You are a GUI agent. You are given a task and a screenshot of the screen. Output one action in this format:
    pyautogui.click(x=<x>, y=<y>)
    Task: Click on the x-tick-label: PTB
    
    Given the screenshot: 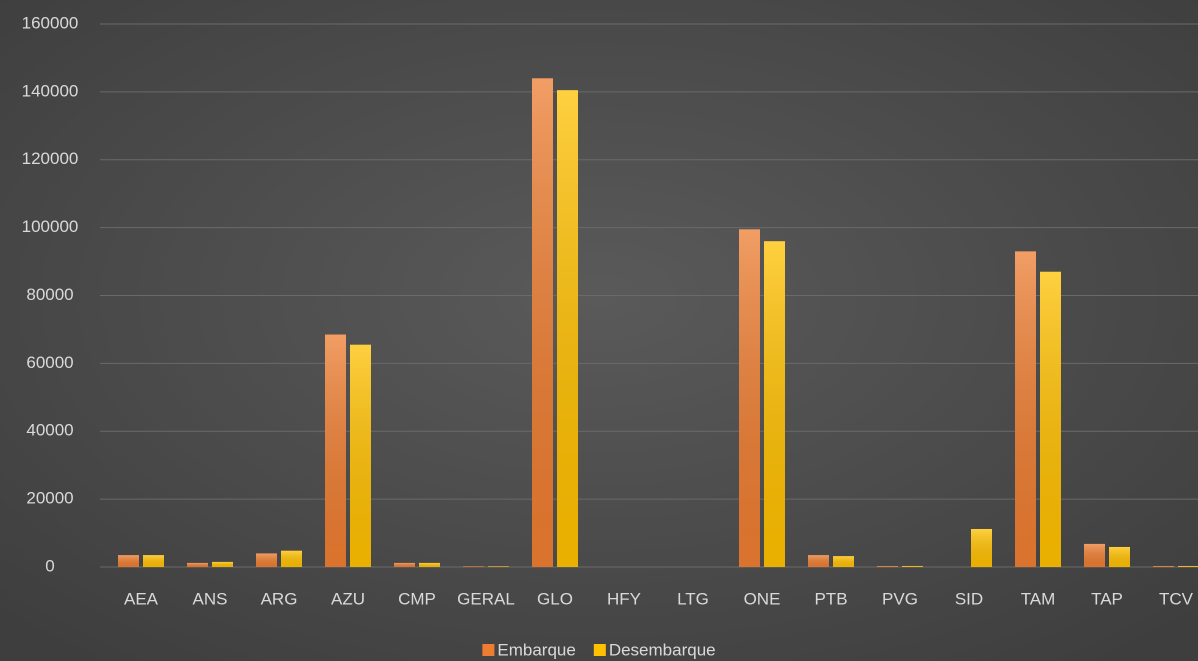 What is the action you would take?
    pyautogui.click(x=830, y=598)
    